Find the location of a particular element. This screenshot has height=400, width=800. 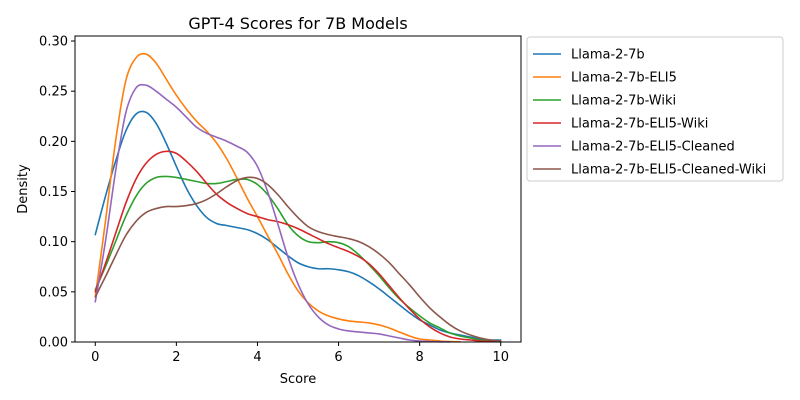

legend-label: Llama-2-7b is located at coordinates (608, 55).